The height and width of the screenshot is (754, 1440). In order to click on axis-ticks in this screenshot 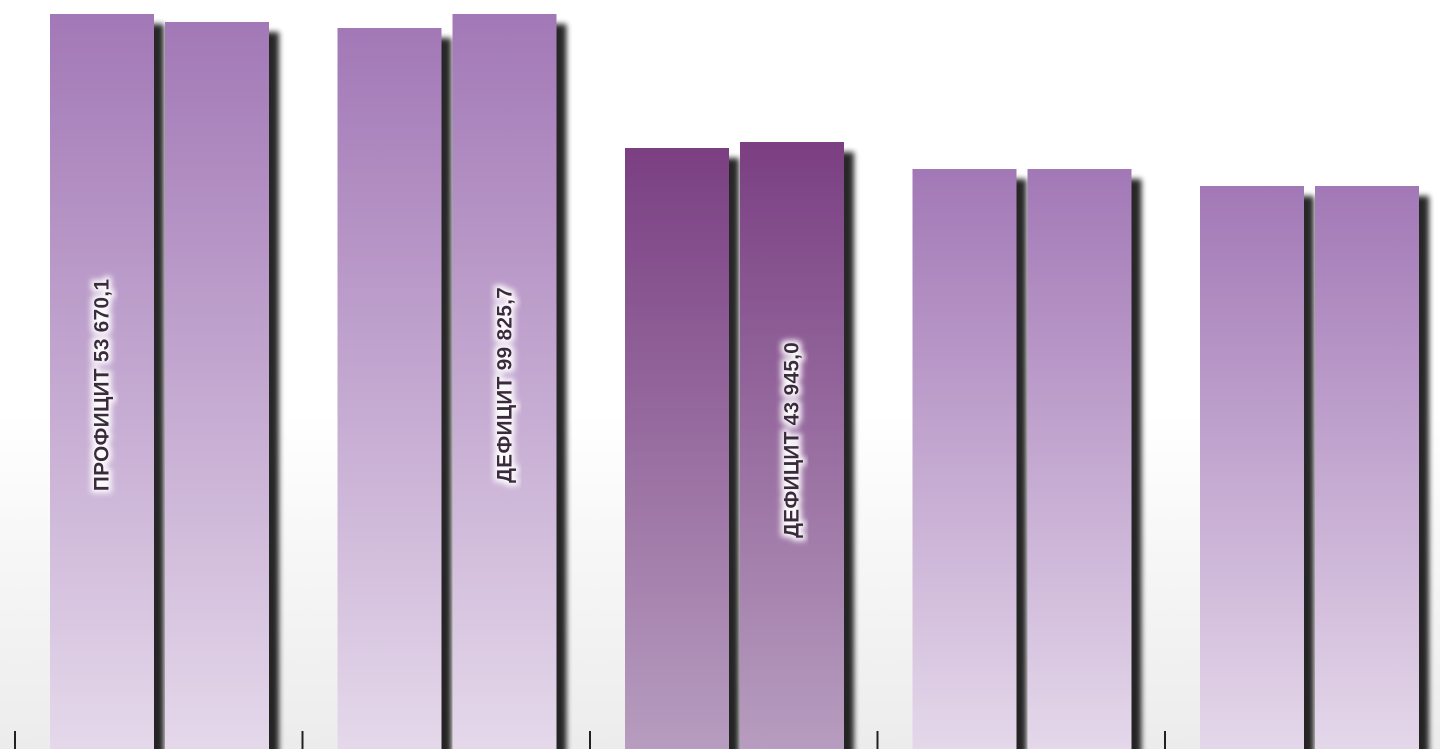, I will do `click(590, 740)`.